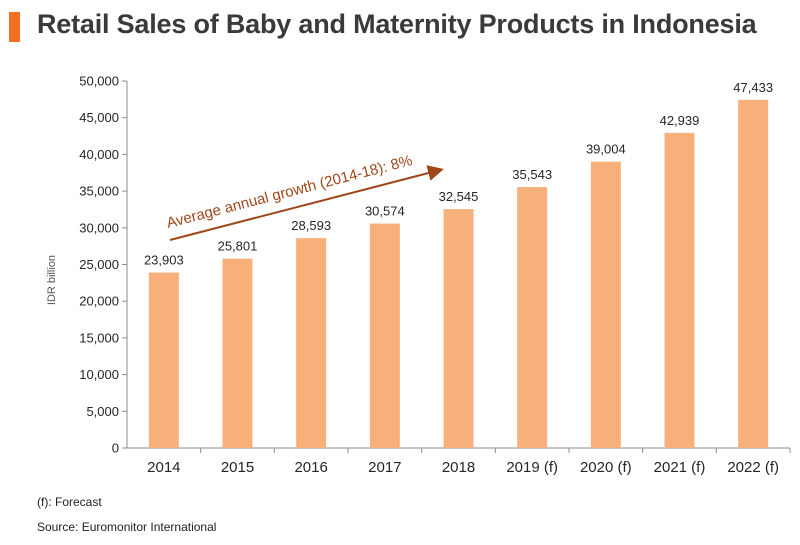  What do you see at coordinates (99, 227) in the screenshot?
I see `y-tick-label: 30,000` at bounding box center [99, 227].